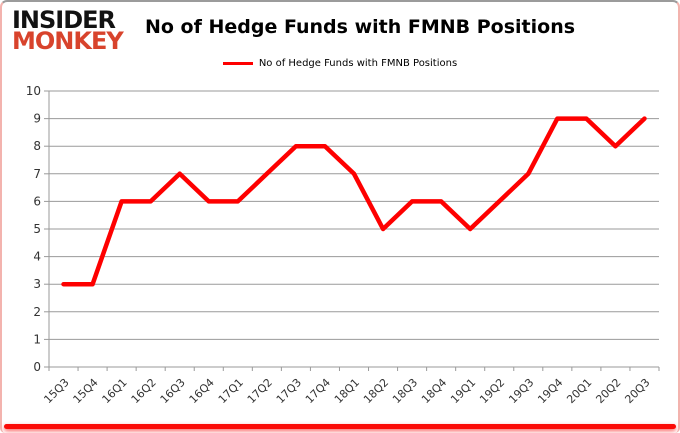 The height and width of the screenshot is (433, 680). I want to click on svg-text: 19Q2, so click(492, 391).